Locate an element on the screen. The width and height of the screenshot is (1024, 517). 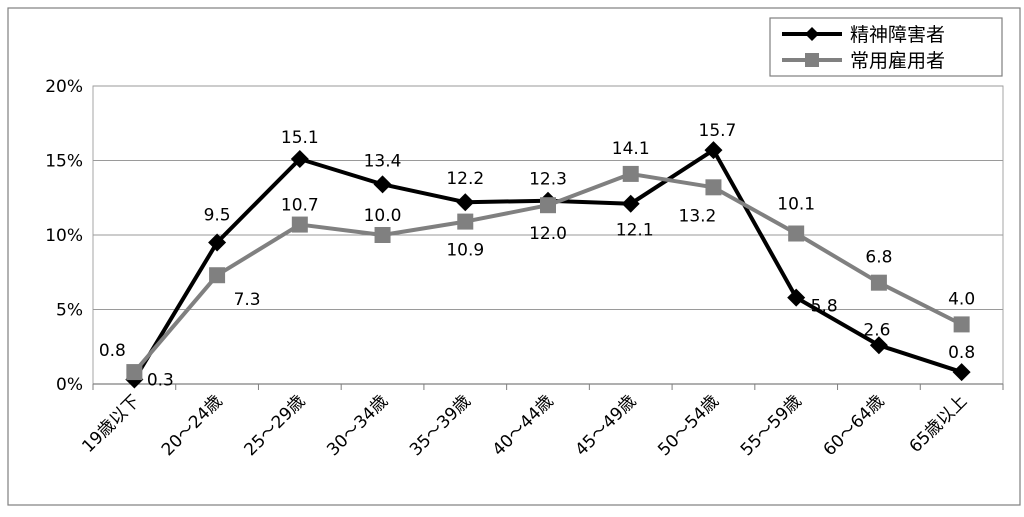
data-label: 15.1 is located at coordinates (300, 138).